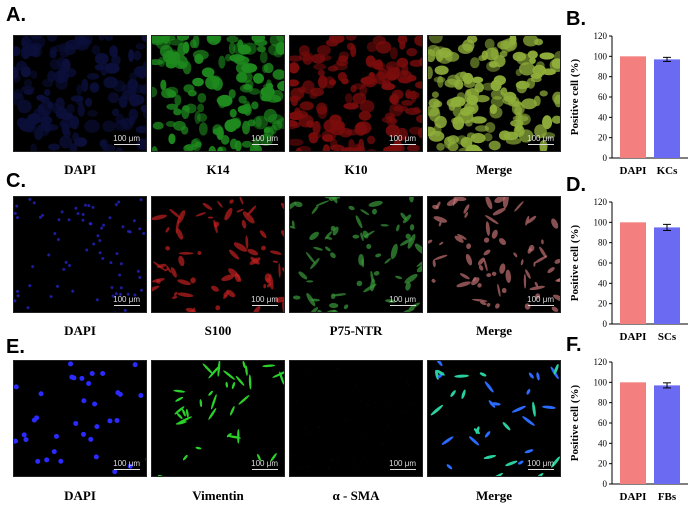 Image resolution: width=699 pixels, height=515 pixels. What do you see at coordinates (80, 93) in the screenshot?
I see `micrograph-row1-1: 100 μm` at bounding box center [80, 93].